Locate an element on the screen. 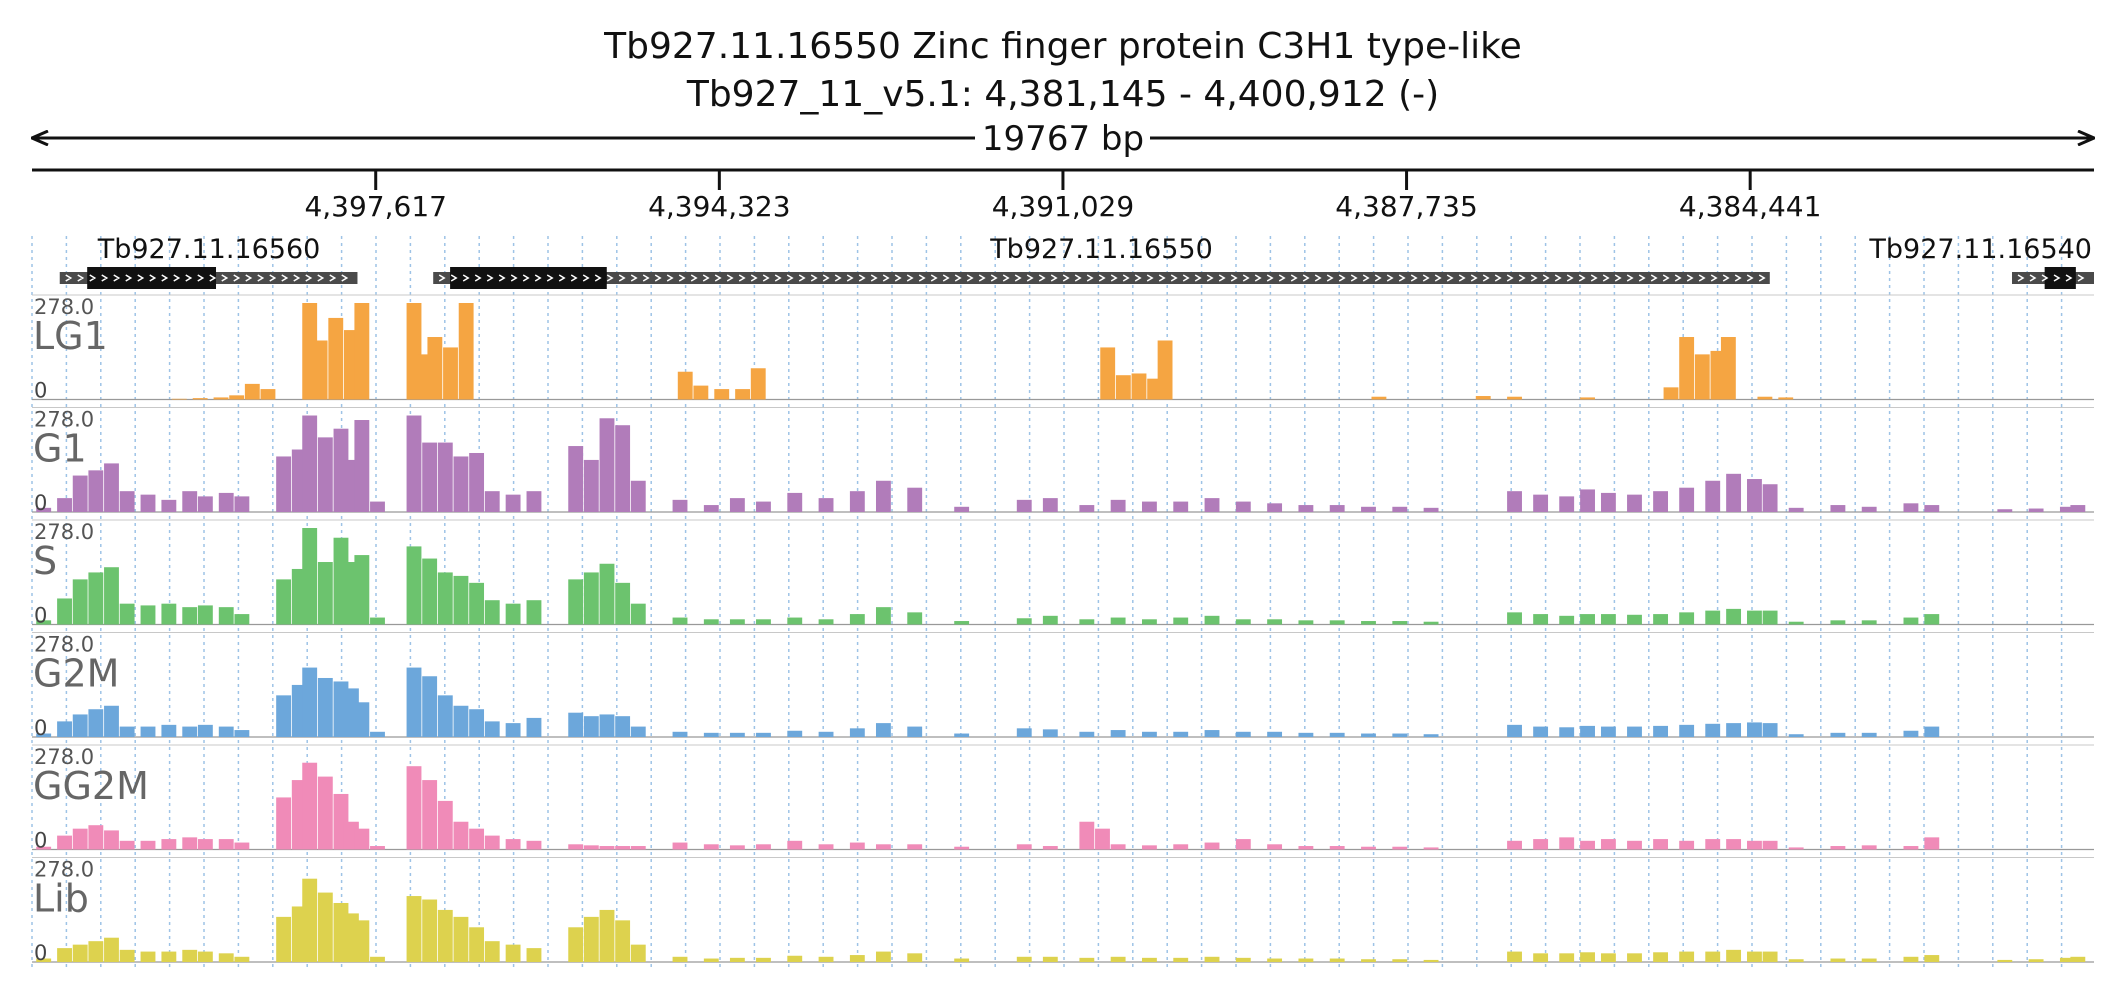 The image size is (2126, 1000). gene-Tb927.11.16560: Tb927.11.16560 is located at coordinates (208, 261).